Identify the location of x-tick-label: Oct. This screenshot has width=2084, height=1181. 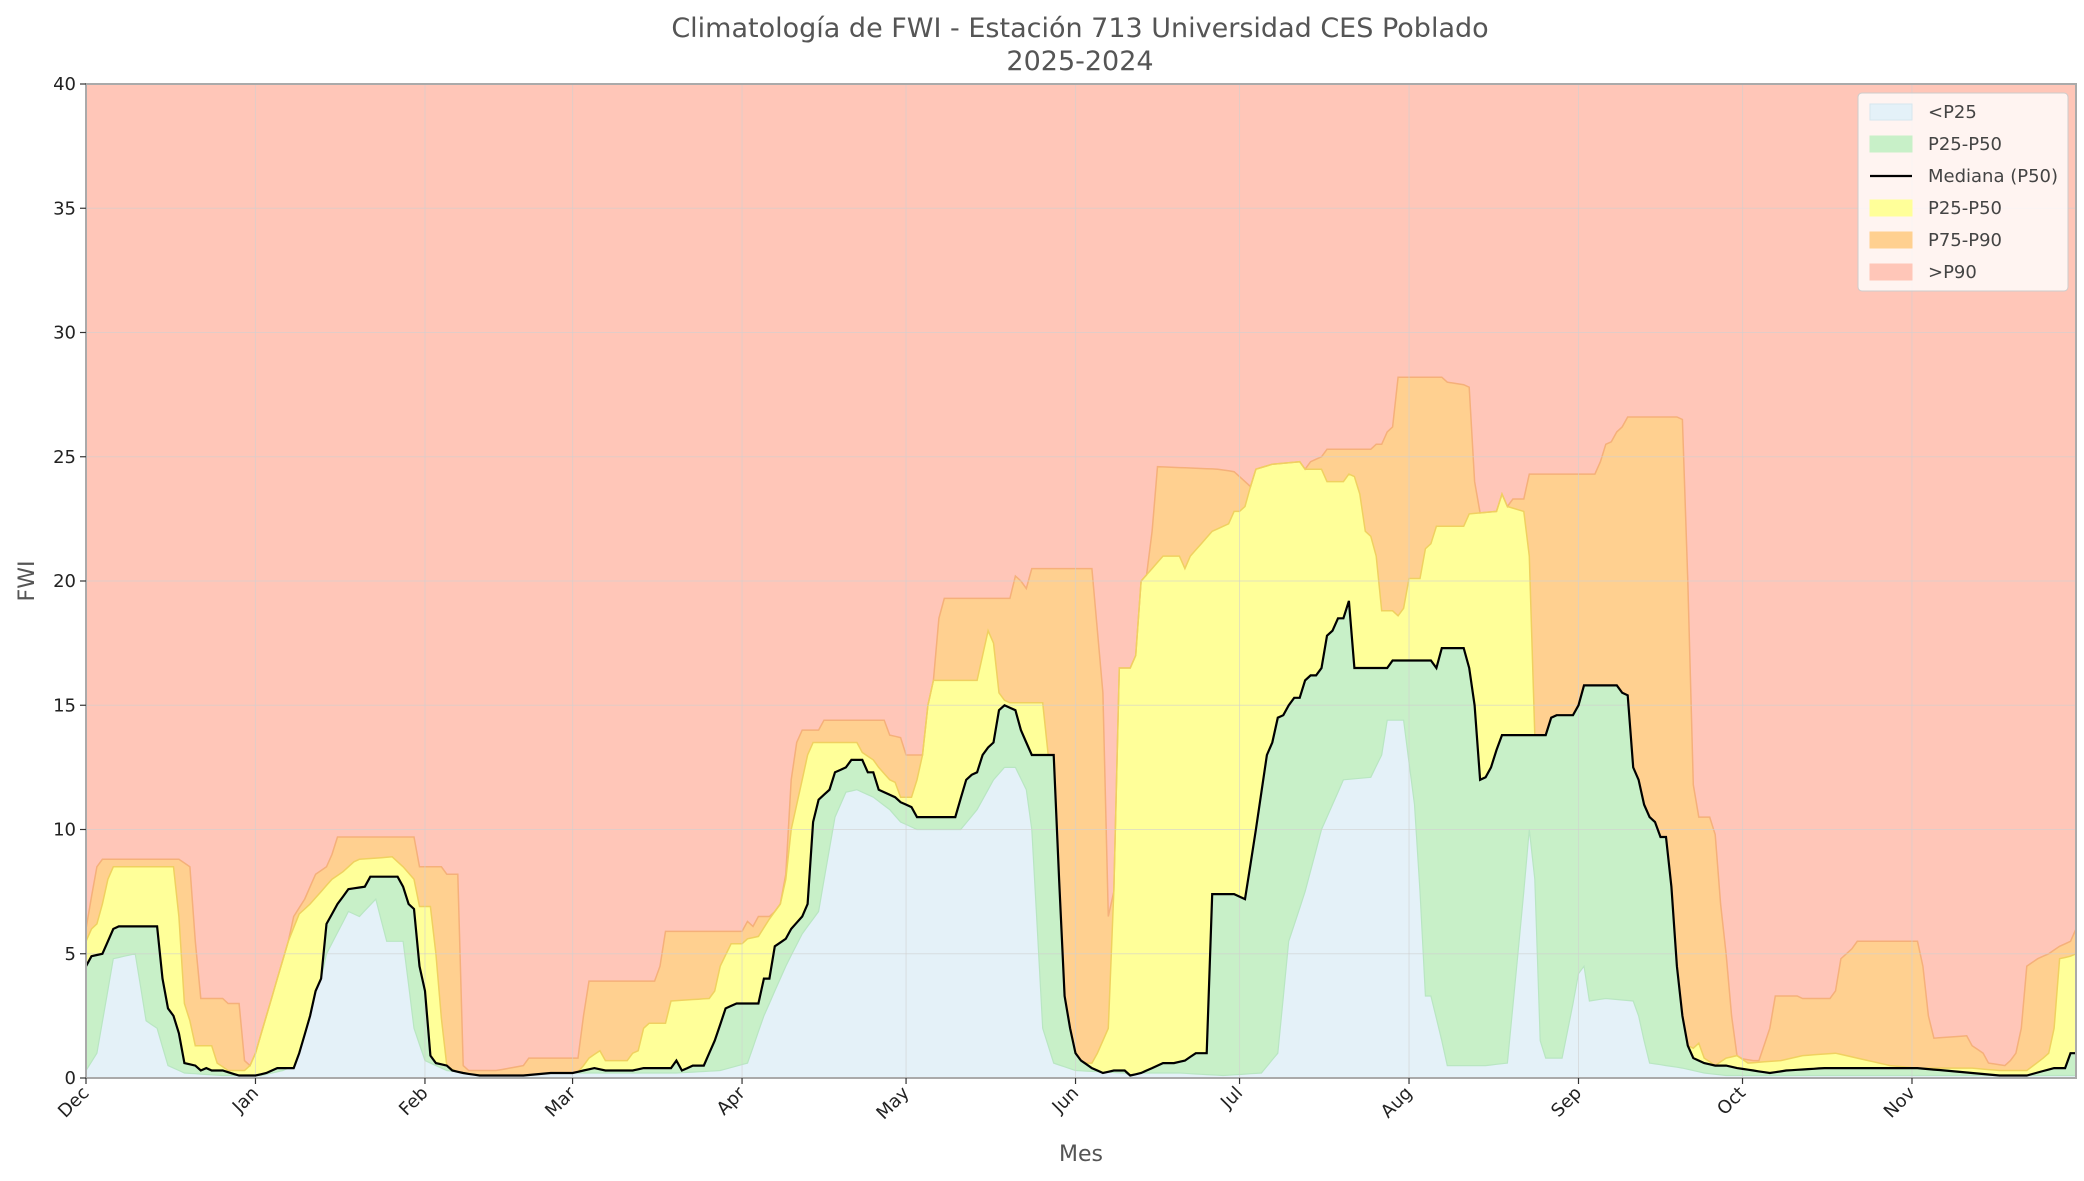
(1731, 1101).